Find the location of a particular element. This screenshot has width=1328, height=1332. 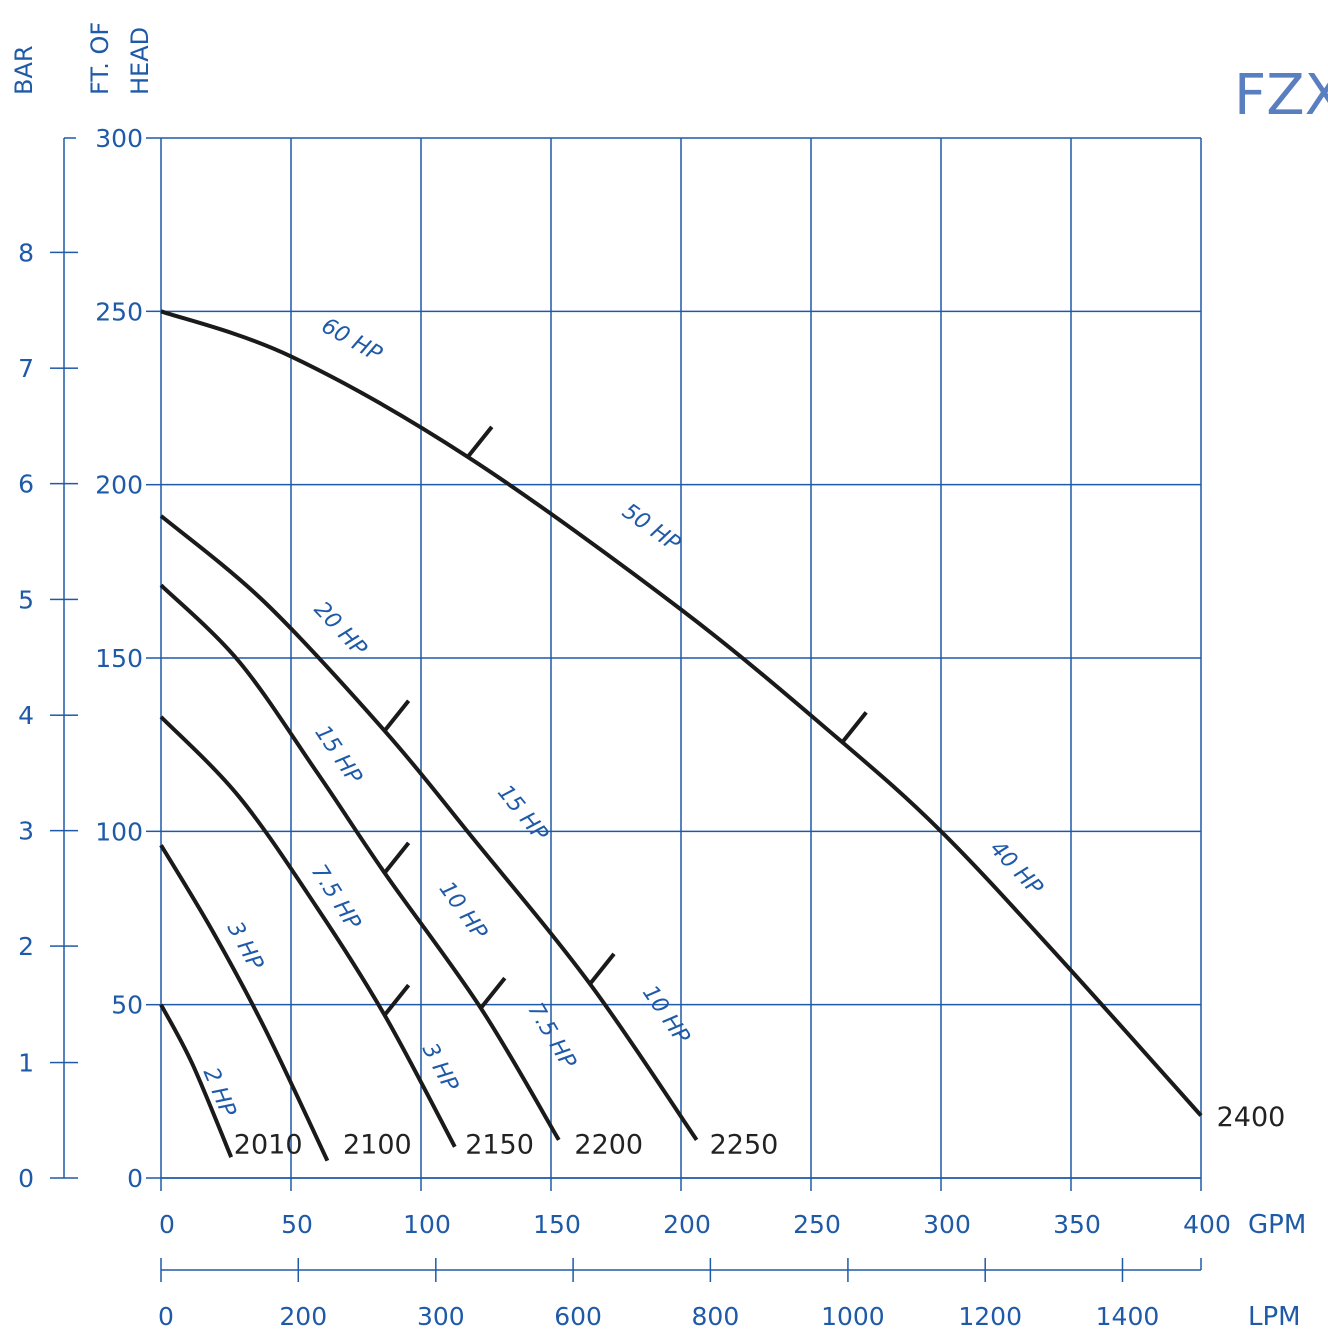

lpm-tick-label: 800 is located at coordinates (716, 1316).